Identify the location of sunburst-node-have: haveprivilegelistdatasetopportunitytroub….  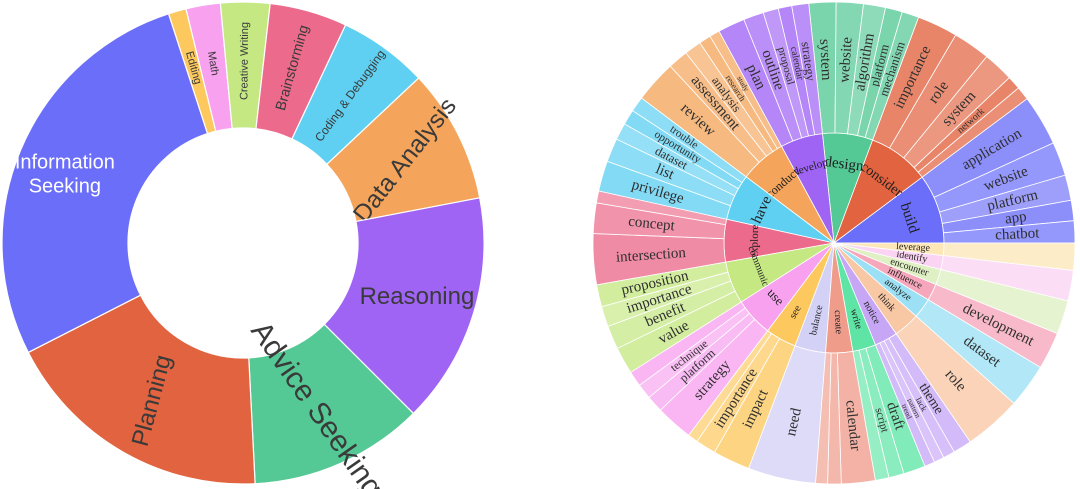
(716, 170).